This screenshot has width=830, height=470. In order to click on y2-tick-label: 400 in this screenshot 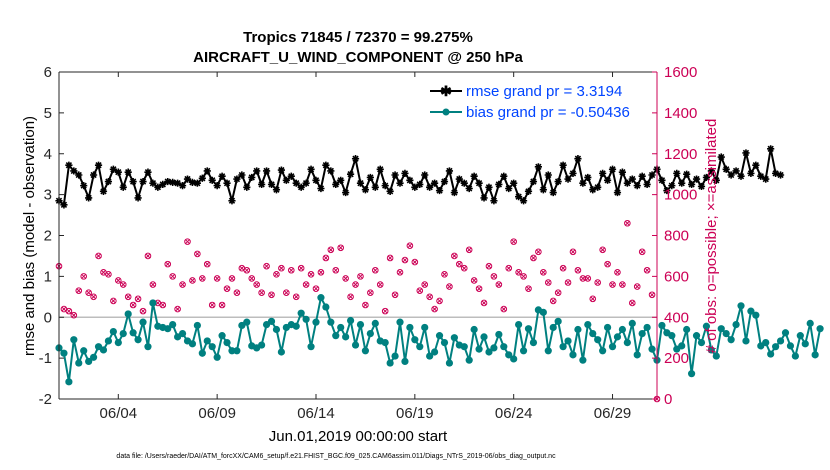, I will do `click(676, 317)`.